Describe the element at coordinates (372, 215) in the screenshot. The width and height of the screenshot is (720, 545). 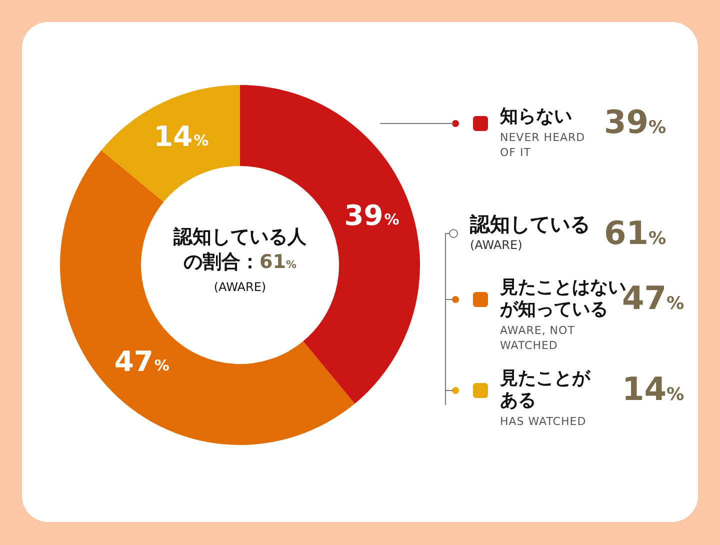
I see `data-label: 39%` at that location.